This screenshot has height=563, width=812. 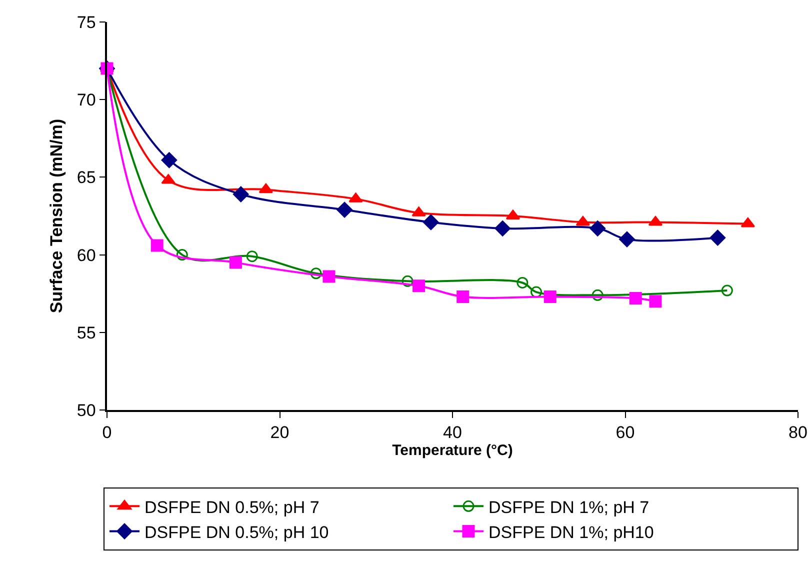 I want to click on legend-label: DSFPE DN 0.5%; pH 10, so click(x=236, y=532).